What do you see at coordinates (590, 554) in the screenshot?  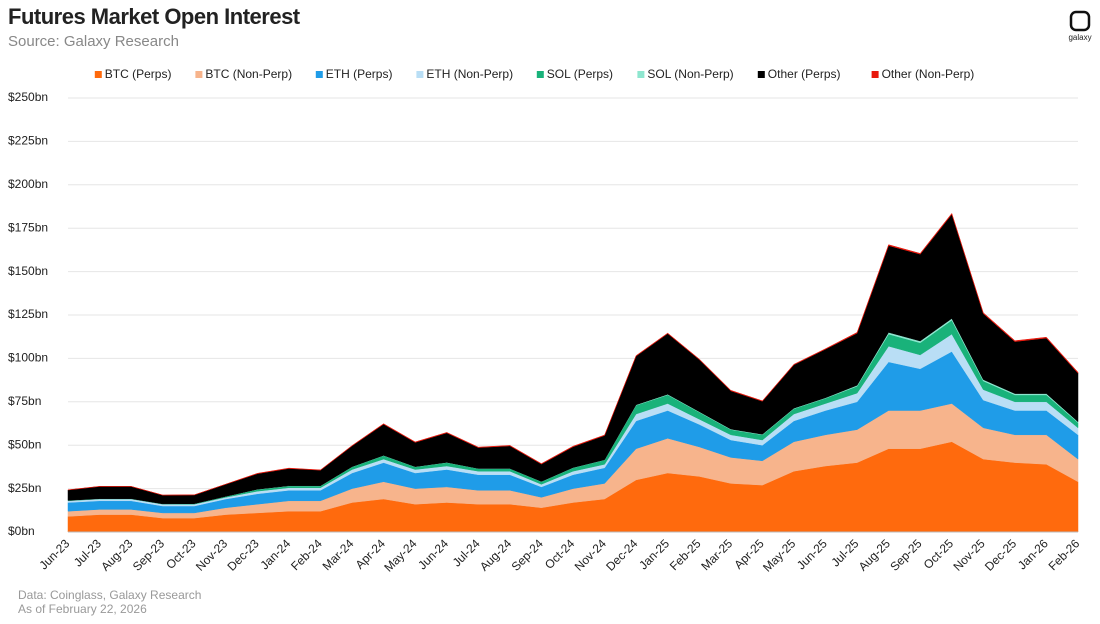 I see `x-tick-label: Nov-24` at bounding box center [590, 554].